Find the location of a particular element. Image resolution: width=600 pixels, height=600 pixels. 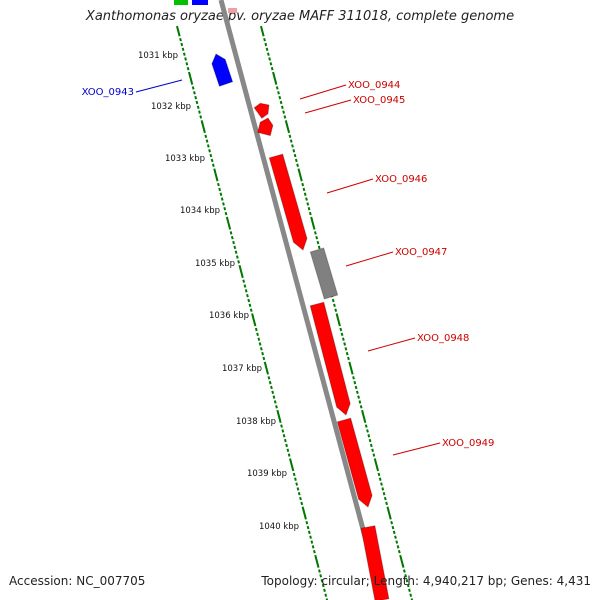

partial-blue-feature is located at coordinates (200, 2).